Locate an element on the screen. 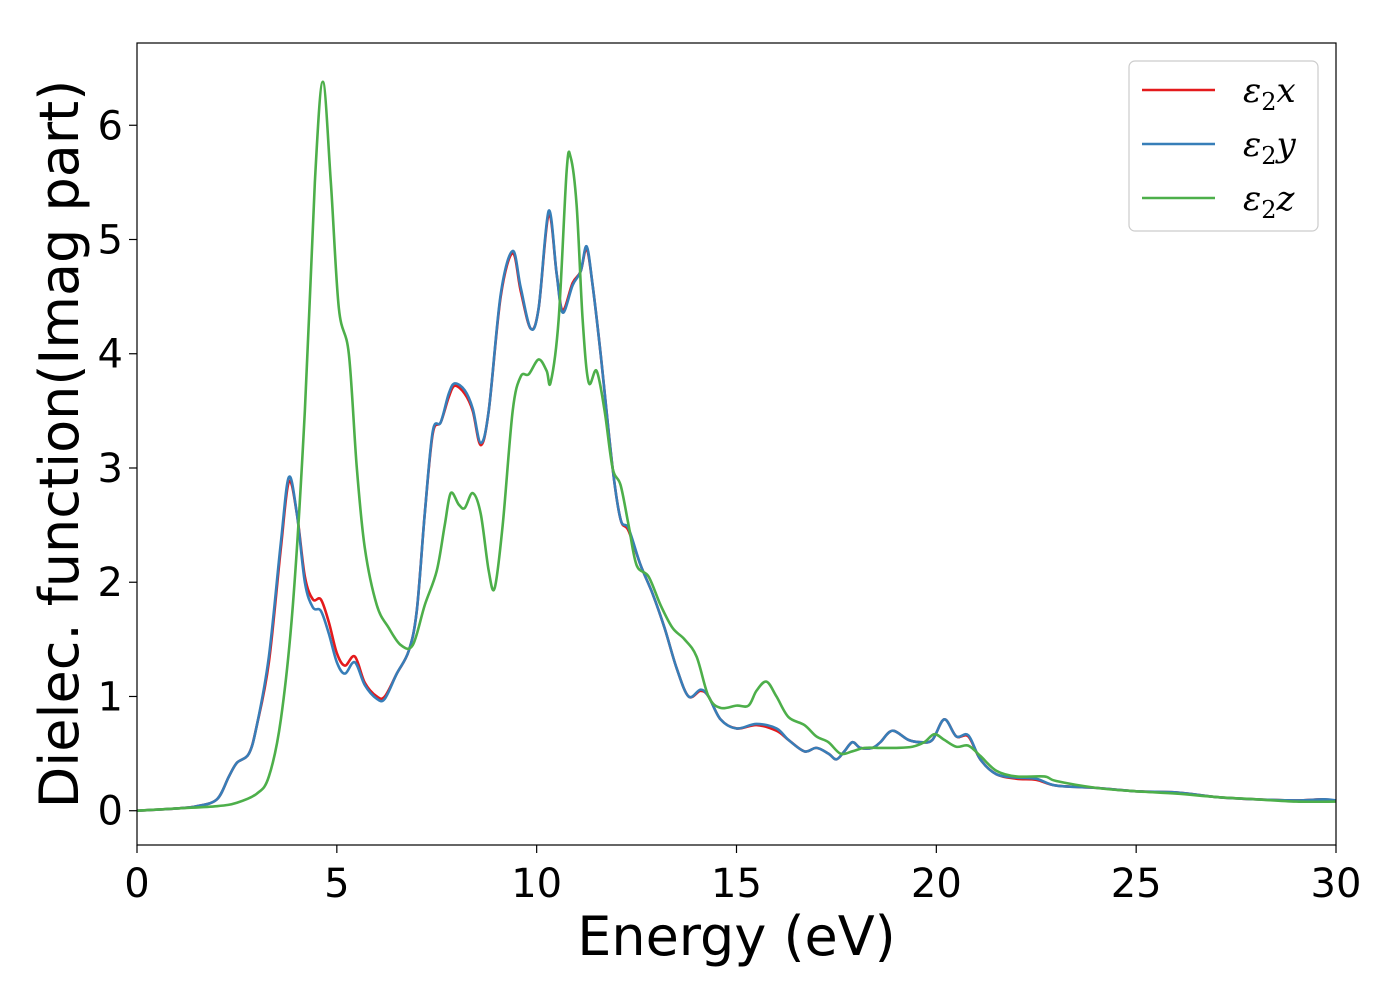 The width and height of the screenshot is (1400, 1000). x-tick-label: 15 is located at coordinates (736, 884).